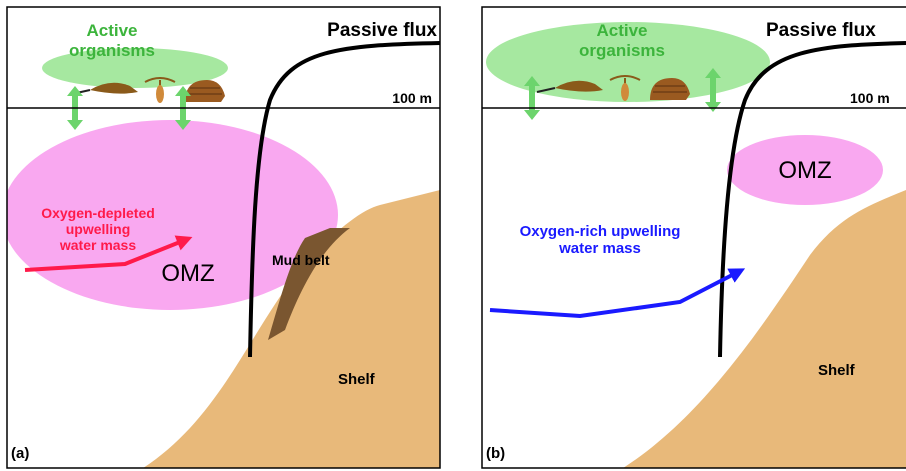 The image size is (906, 471). Describe the element at coordinates (309, 284) in the screenshot. I see `mud-belt` at that location.